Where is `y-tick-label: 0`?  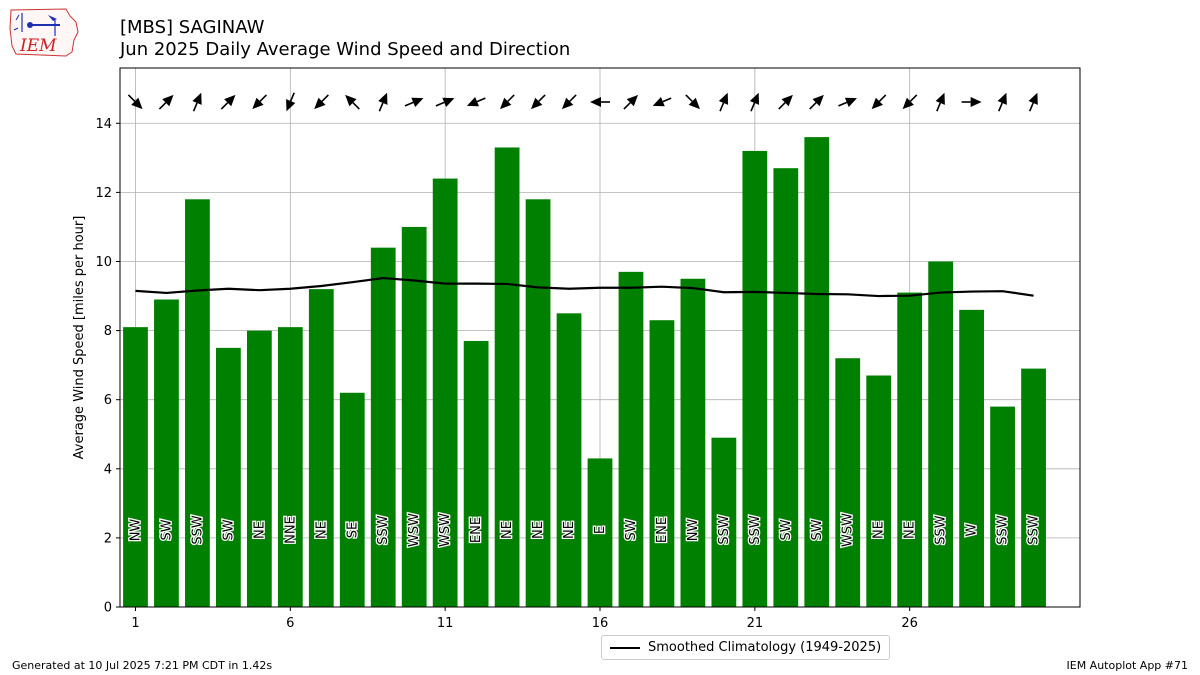
y-tick-label: 0 is located at coordinates (108, 608).